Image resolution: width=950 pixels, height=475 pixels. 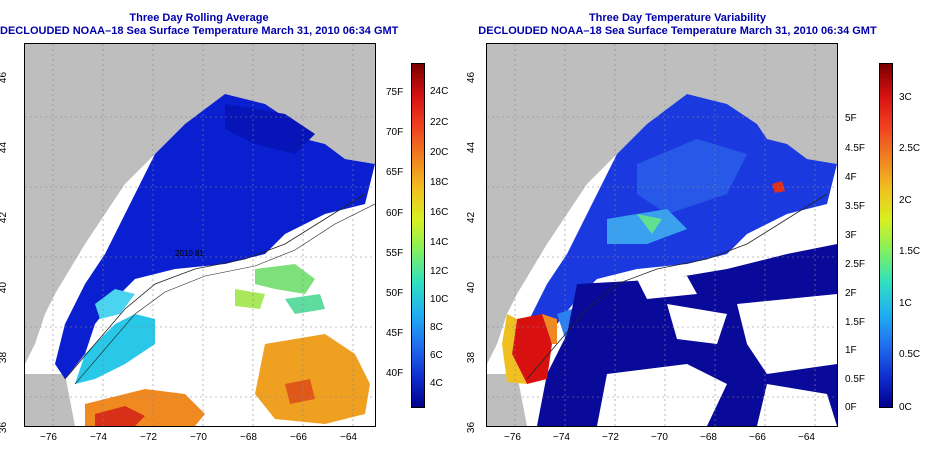 I want to click on cbar-f-label: 2F, so click(x=851, y=293).